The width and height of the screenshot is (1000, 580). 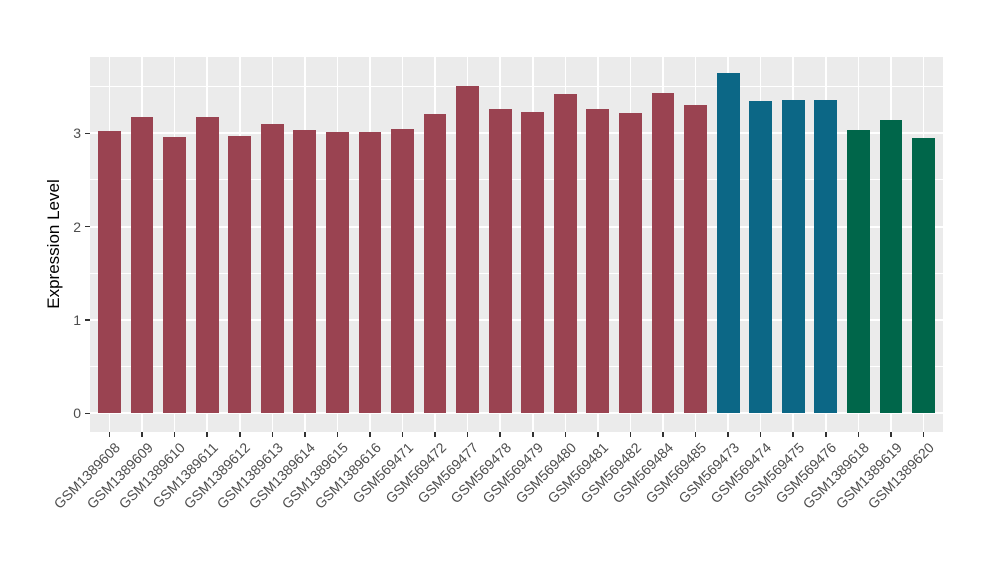 I want to click on bar-GSM569478, so click(x=500, y=261).